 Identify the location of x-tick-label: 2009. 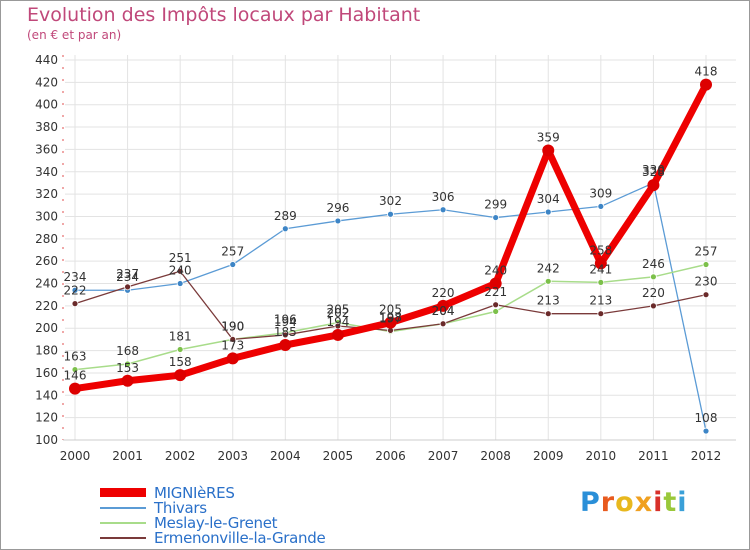
(548, 456).